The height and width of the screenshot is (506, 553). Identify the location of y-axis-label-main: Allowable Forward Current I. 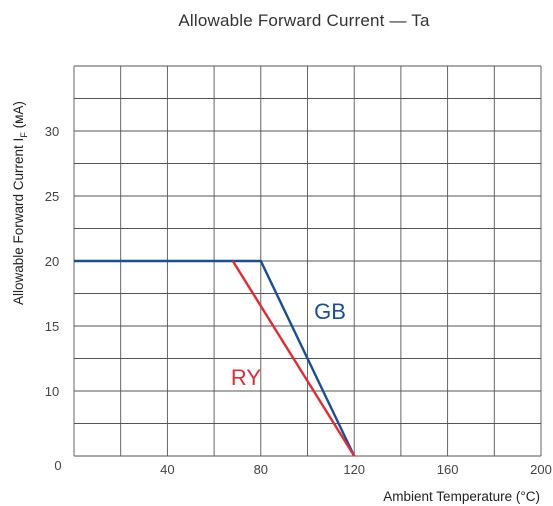
(18, 221).